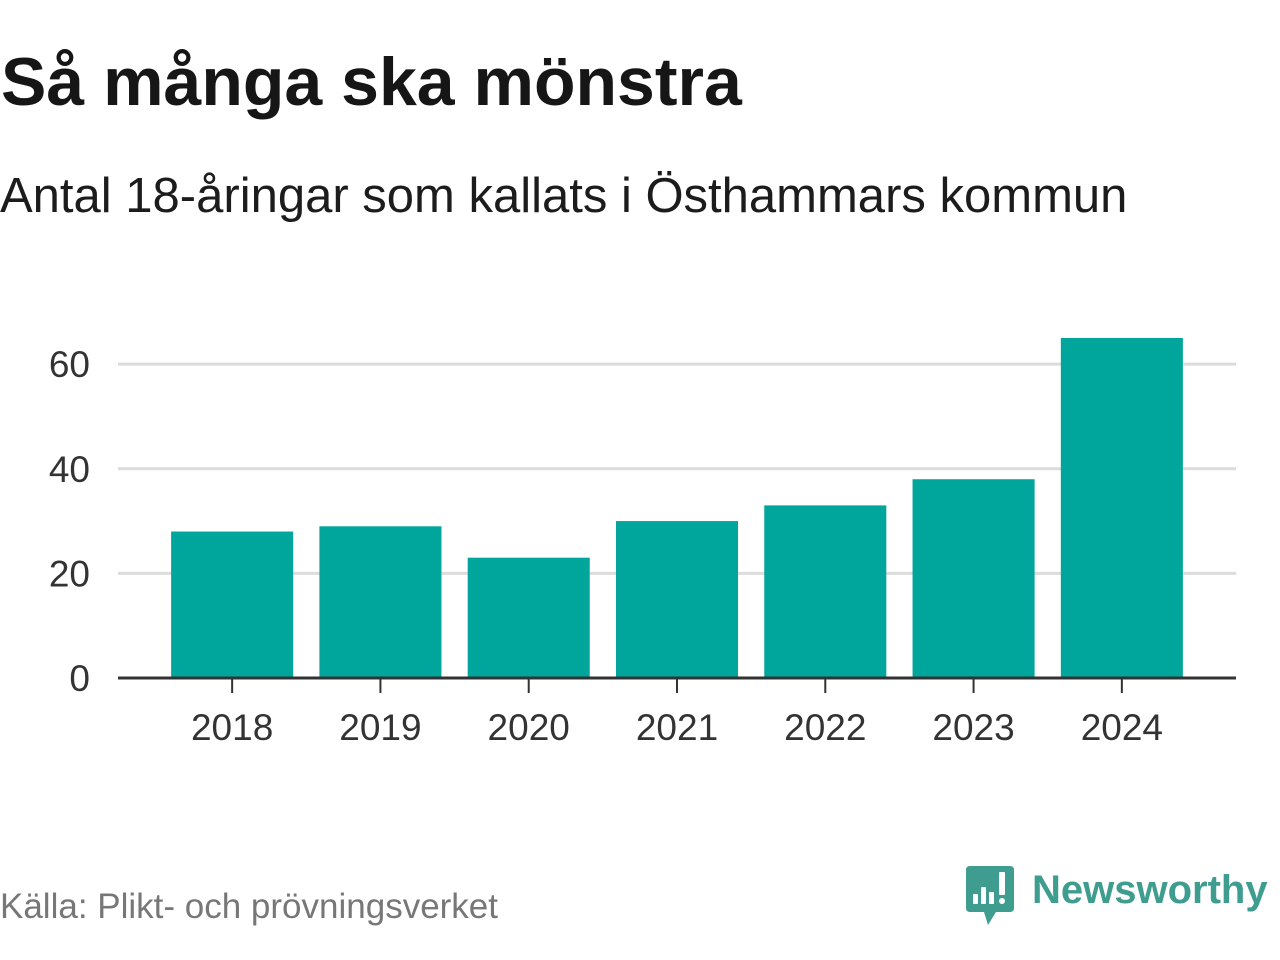 This screenshot has width=1280, height=960. I want to click on x-tick-label-2021: 2021, so click(677, 727).